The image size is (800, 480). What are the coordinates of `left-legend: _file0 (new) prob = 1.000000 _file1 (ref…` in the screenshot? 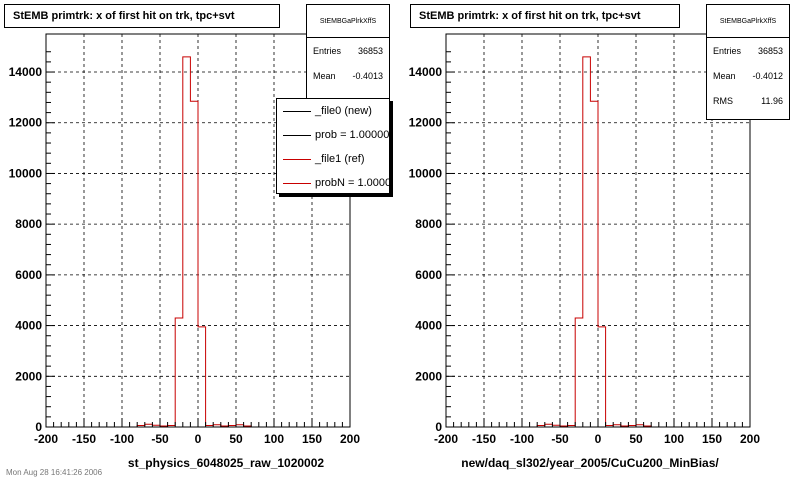 It's located at (333, 146).